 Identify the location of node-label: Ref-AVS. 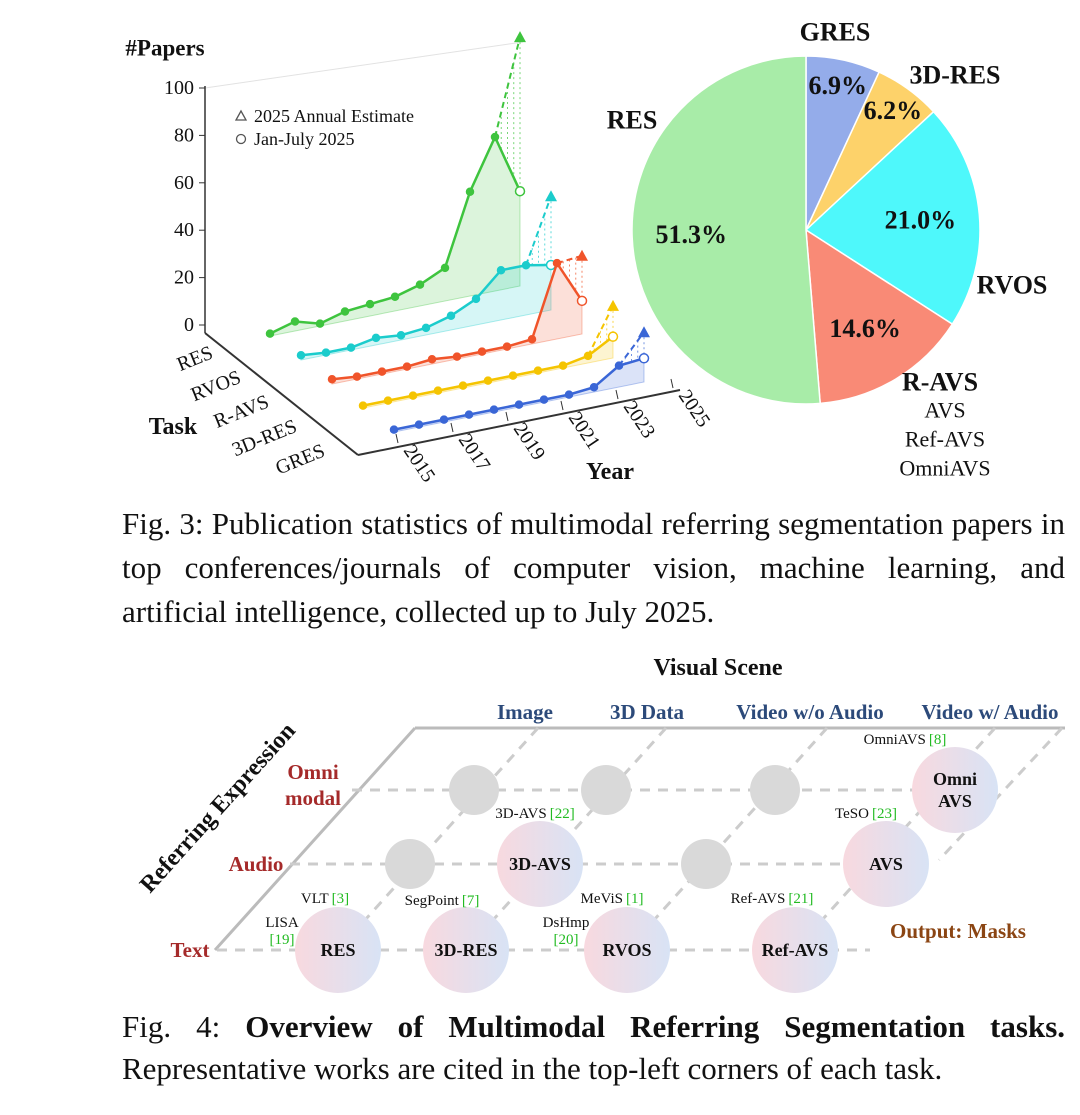
(795, 950).